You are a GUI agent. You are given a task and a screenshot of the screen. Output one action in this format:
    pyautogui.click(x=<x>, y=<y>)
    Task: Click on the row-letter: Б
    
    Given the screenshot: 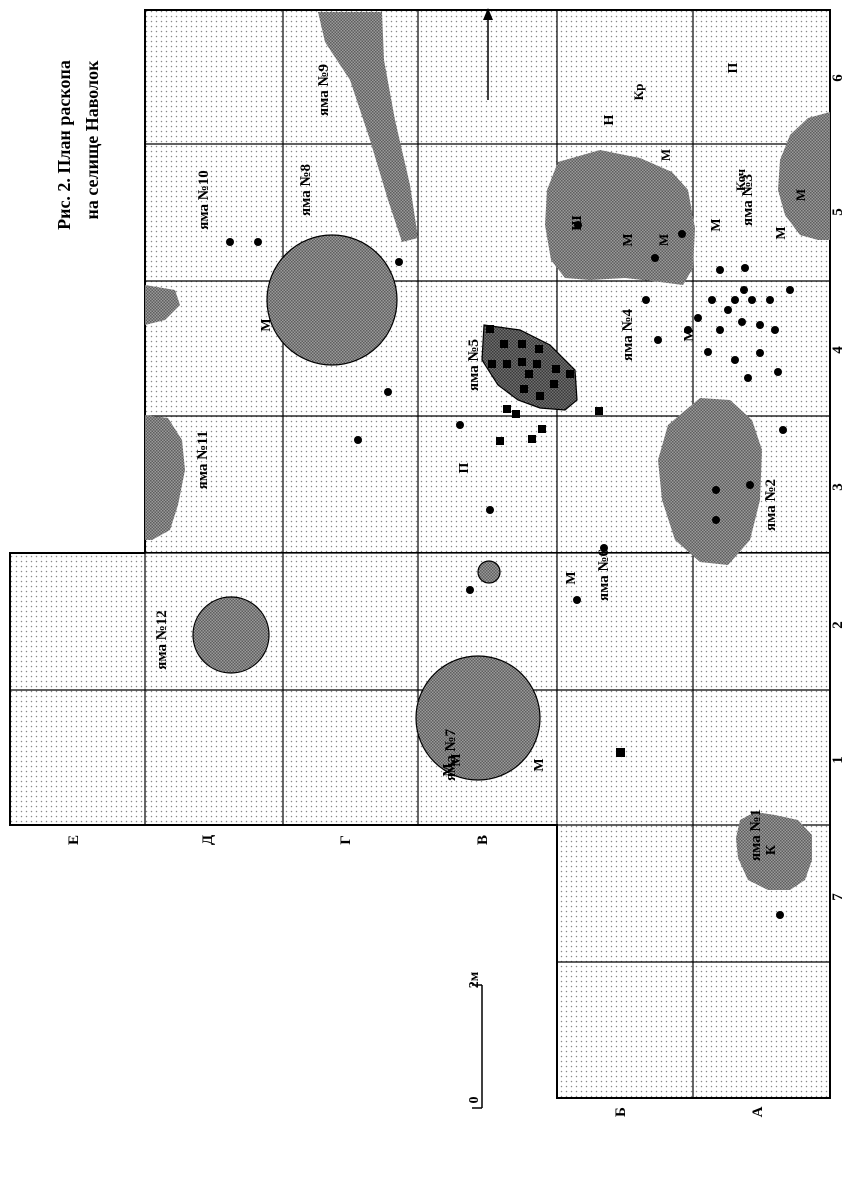 What is the action you would take?
    pyautogui.click(x=621, y=1112)
    